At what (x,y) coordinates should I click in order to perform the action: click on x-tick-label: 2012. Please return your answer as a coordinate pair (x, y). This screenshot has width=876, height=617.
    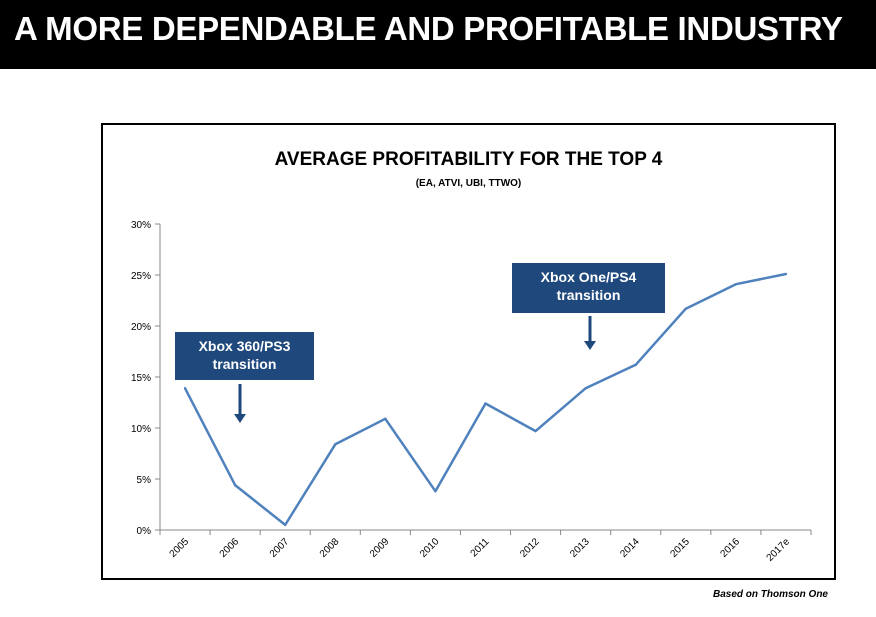
    Looking at the image, I should click on (530, 548).